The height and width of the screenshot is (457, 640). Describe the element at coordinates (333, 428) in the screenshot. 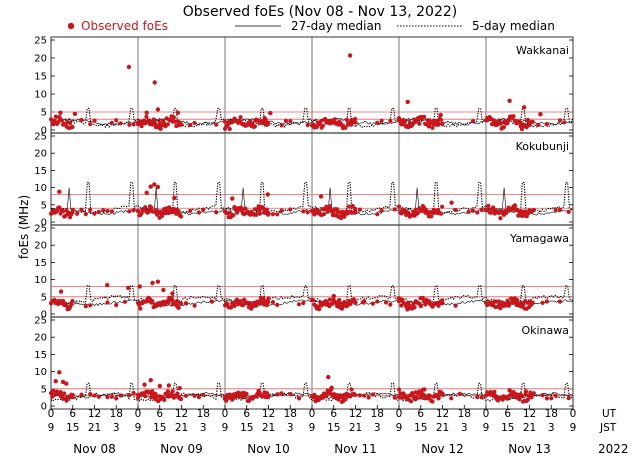

I see `jst-tick-label: 15` at that location.